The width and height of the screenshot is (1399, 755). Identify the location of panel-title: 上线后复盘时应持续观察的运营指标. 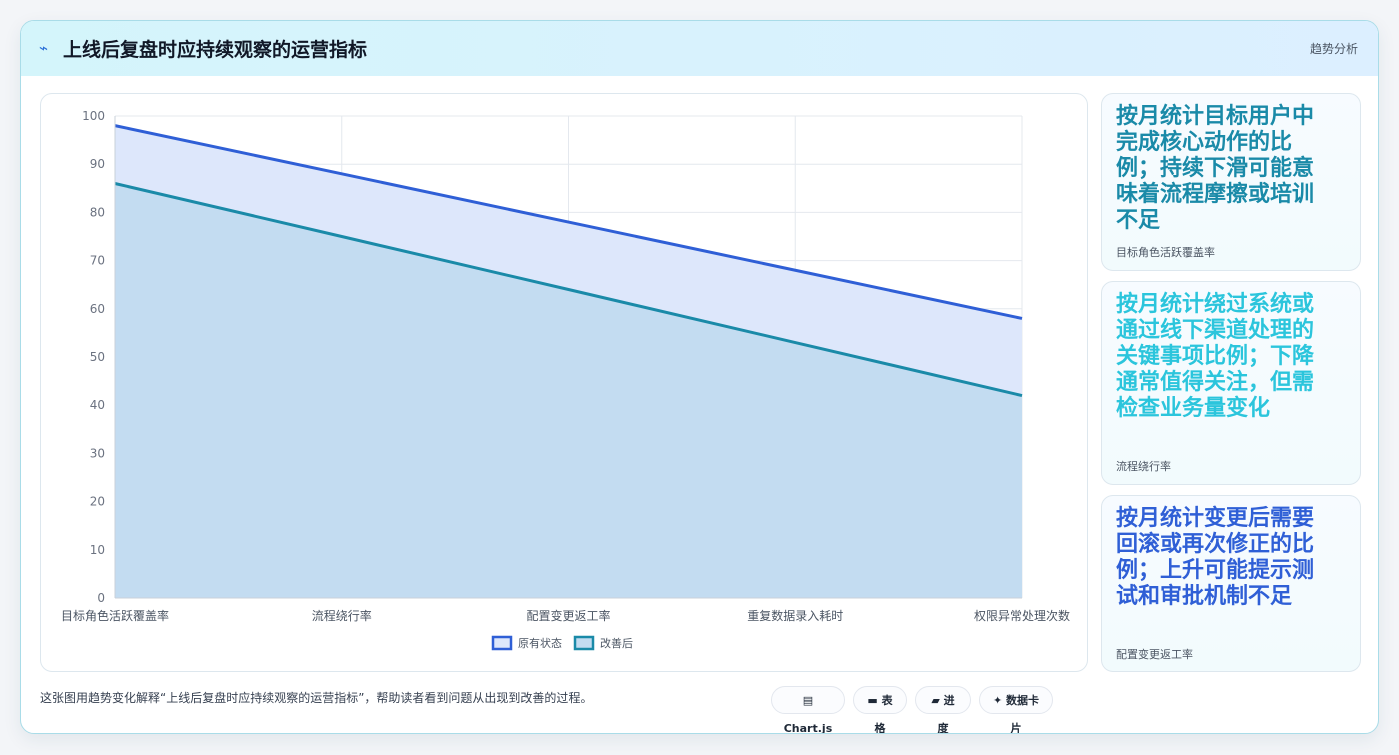
(215, 50).